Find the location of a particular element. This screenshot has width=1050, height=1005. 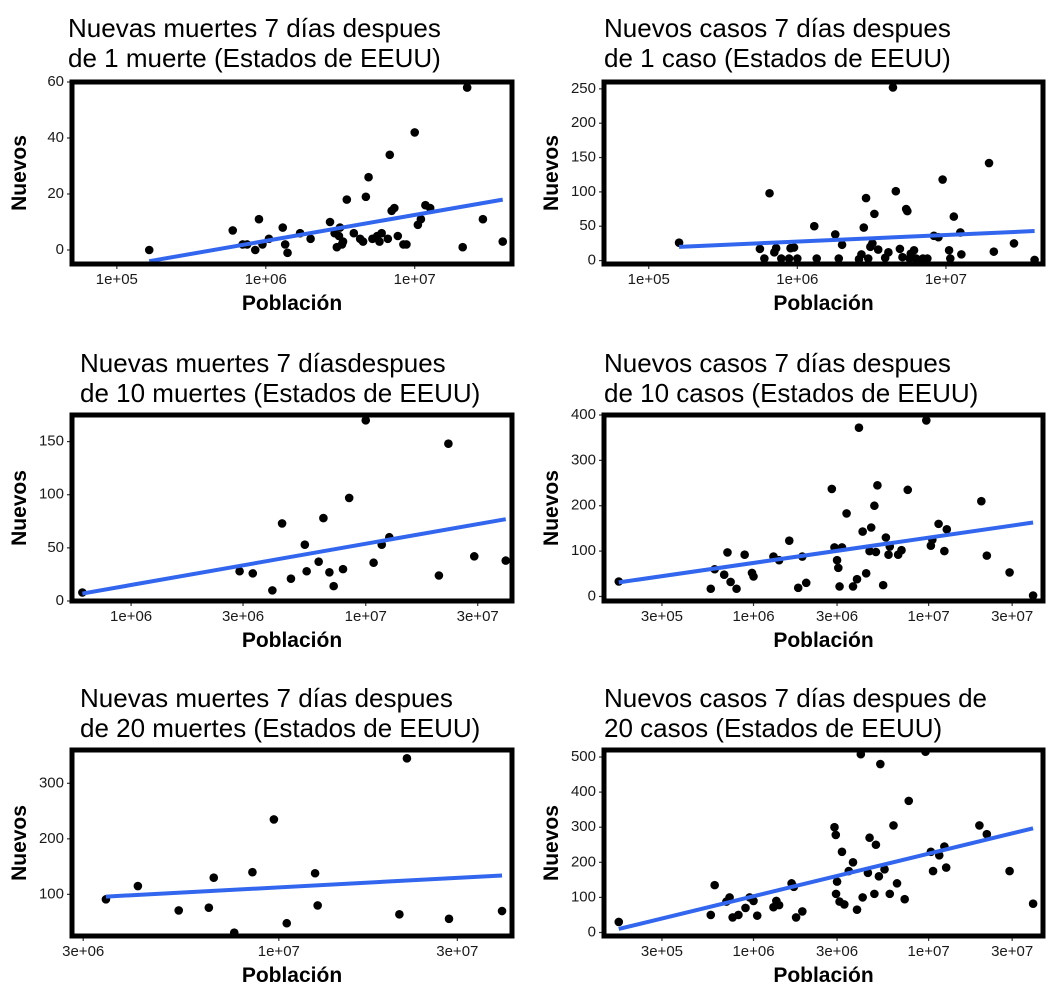

y-tick-label: 300 is located at coordinates (583, 826).